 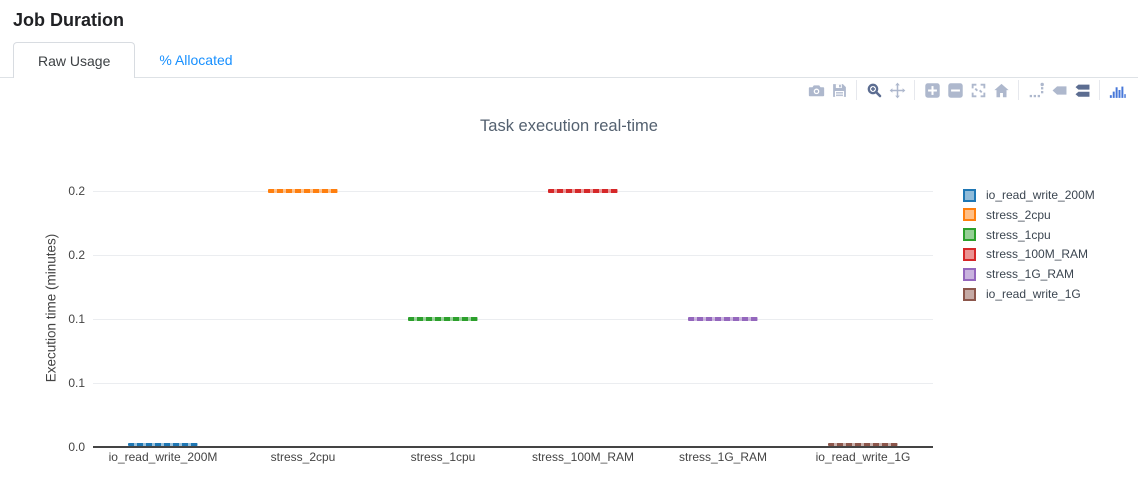 I want to click on tab-divider, so click(x=569, y=77).